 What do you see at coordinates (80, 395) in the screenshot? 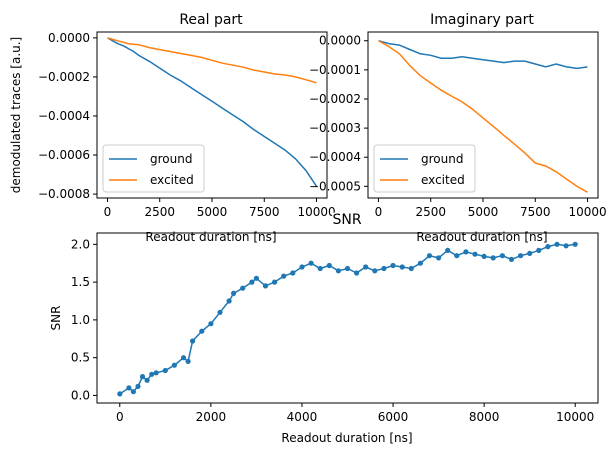
I see `y-tick-label: 0.0` at bounding box center [80, 395].